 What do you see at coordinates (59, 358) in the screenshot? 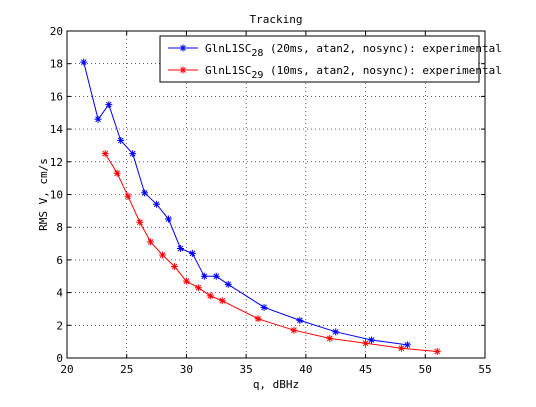
I see `y-tick-label: 0` at bounding box center [59, 358].